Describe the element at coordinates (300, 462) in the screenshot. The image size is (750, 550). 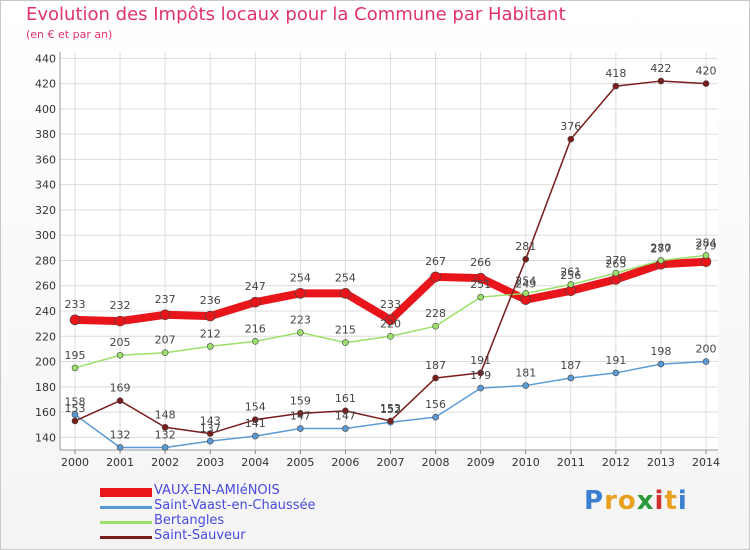
I see `x-tick-label: 2005` at that location.